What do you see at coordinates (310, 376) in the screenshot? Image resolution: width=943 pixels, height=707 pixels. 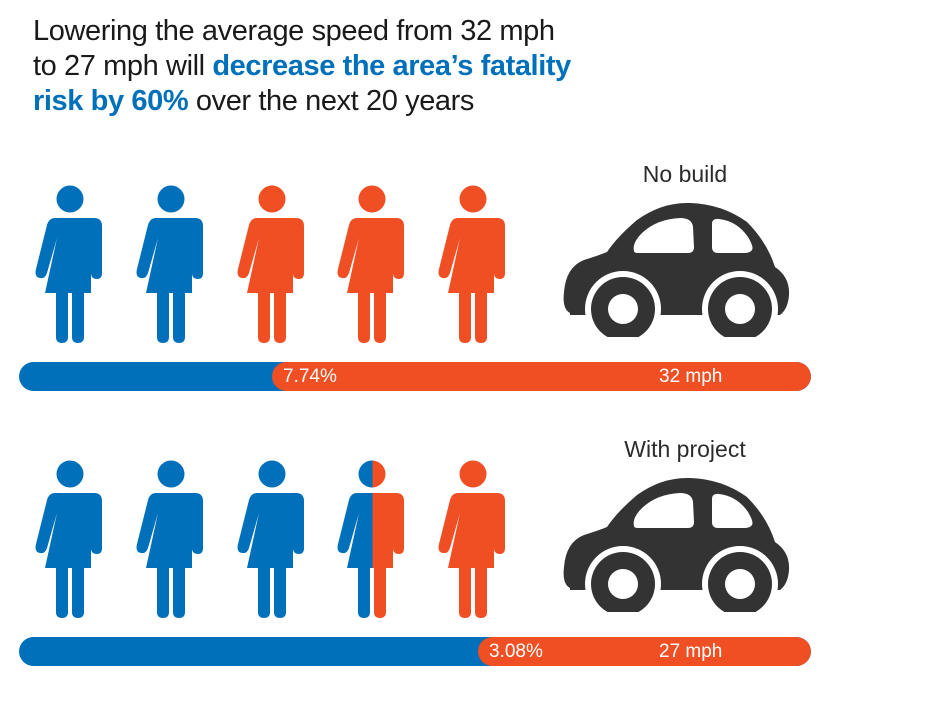 I see `fatality-risk-value: 7.74%` at bounding box center [310, 376].